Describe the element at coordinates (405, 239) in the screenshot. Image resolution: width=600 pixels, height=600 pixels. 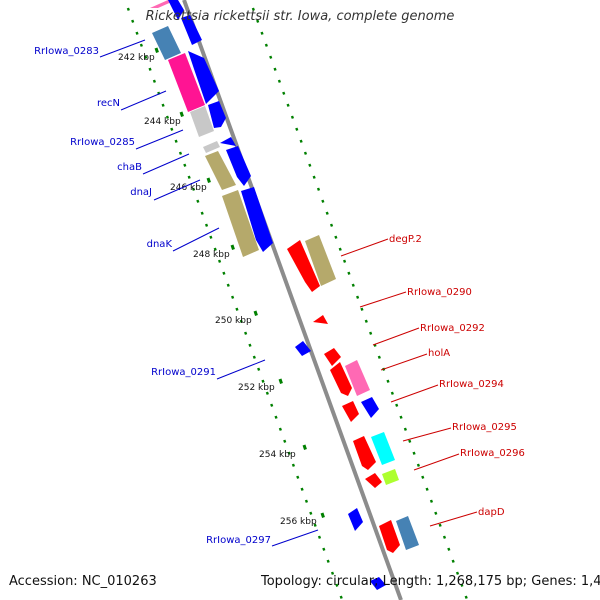
I see `gene-label-reverse: degP.2` at that location.